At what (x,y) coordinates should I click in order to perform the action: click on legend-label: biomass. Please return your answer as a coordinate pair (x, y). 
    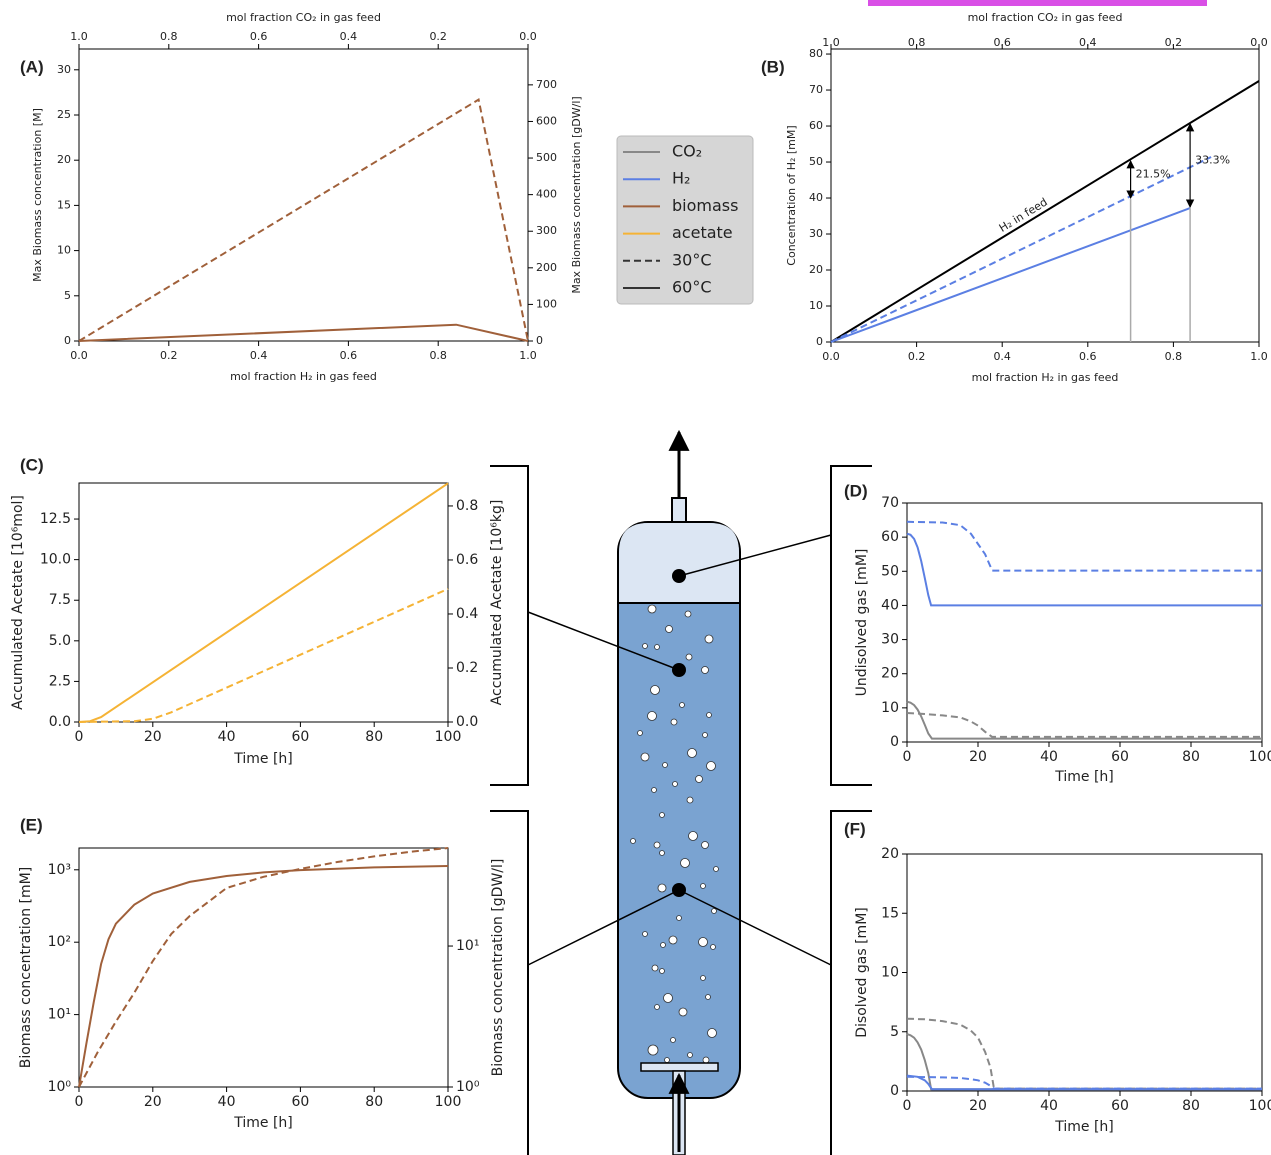
    Looking at the image, I should click on (705, 205).